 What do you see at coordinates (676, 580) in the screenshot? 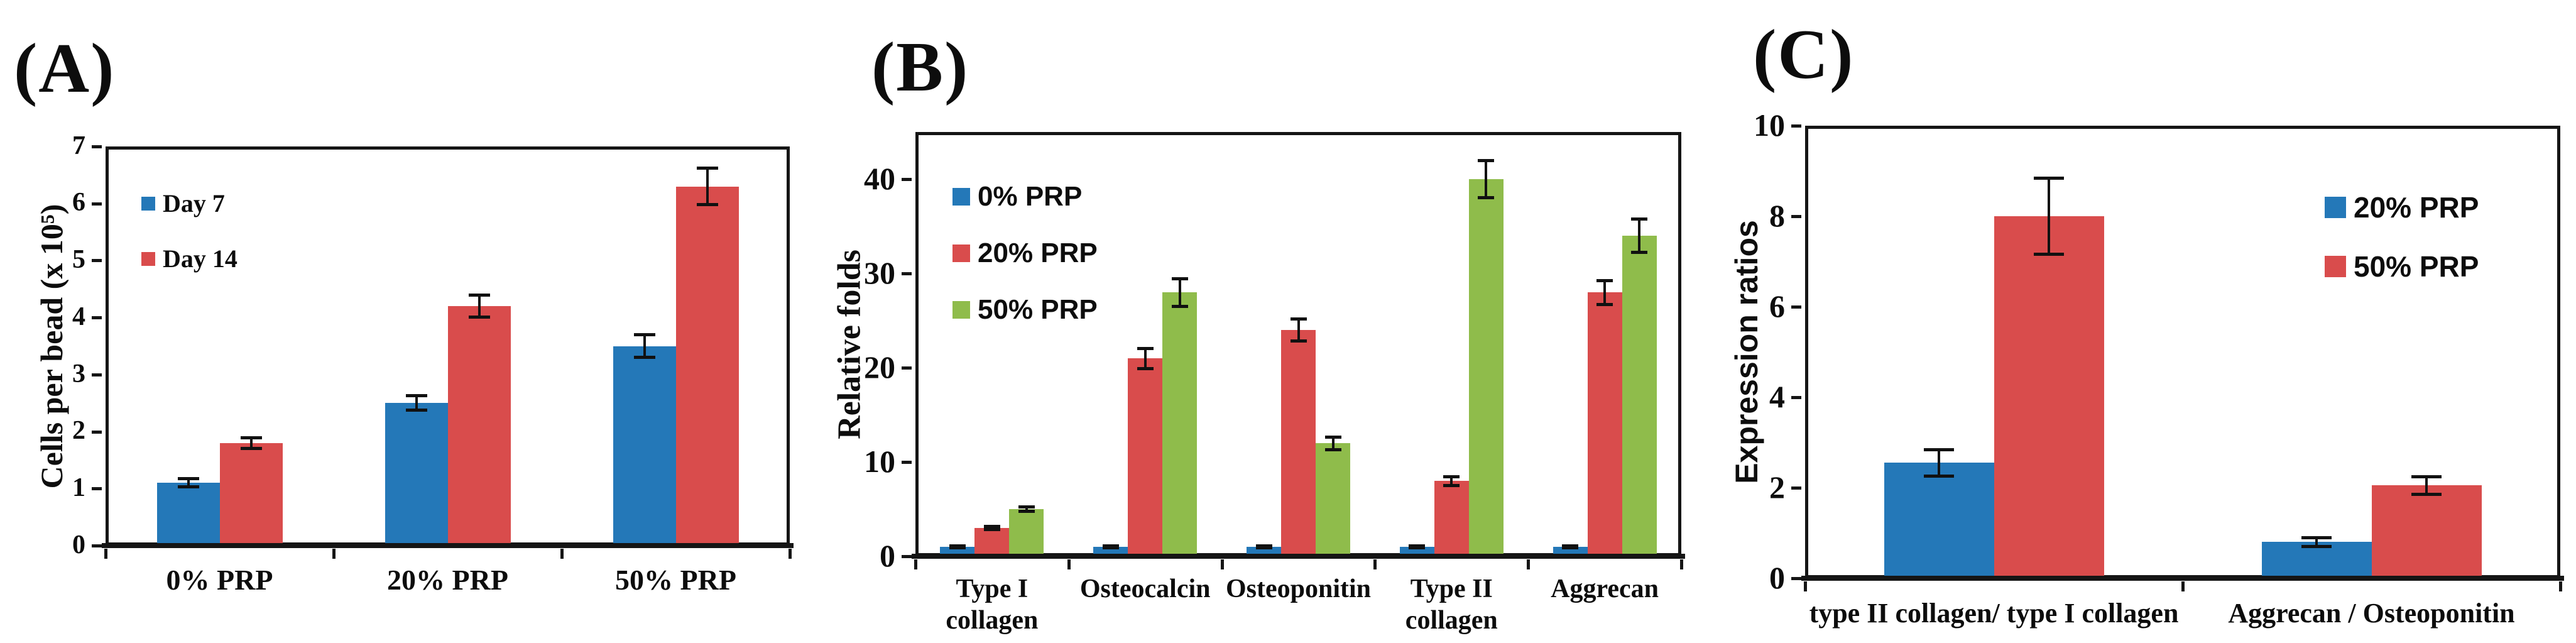
I see `x-category-label: 50% PRP` at bounding box center [676, 580].